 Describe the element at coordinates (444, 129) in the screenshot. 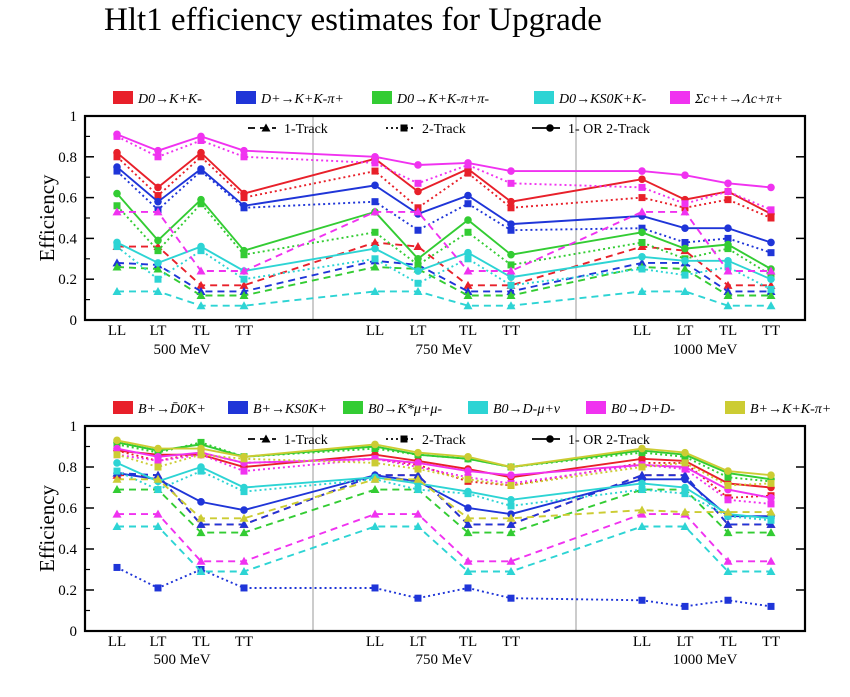

I see `style-legend-label: 2-Track` at that location.